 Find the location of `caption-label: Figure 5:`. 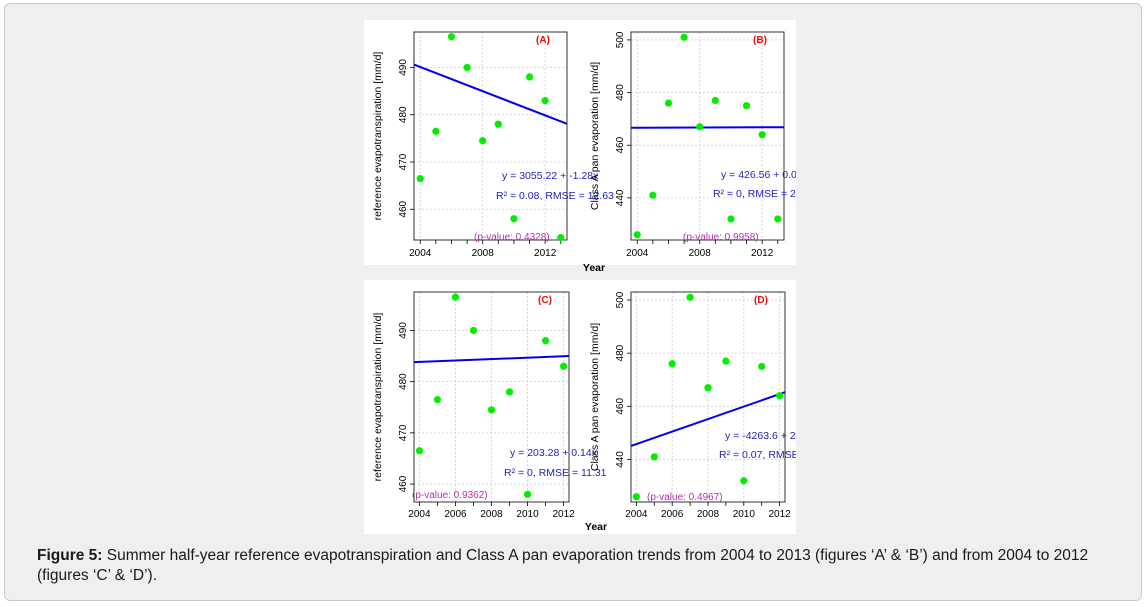

caption-label: Figure 5: is located at coordinates (70, 555).